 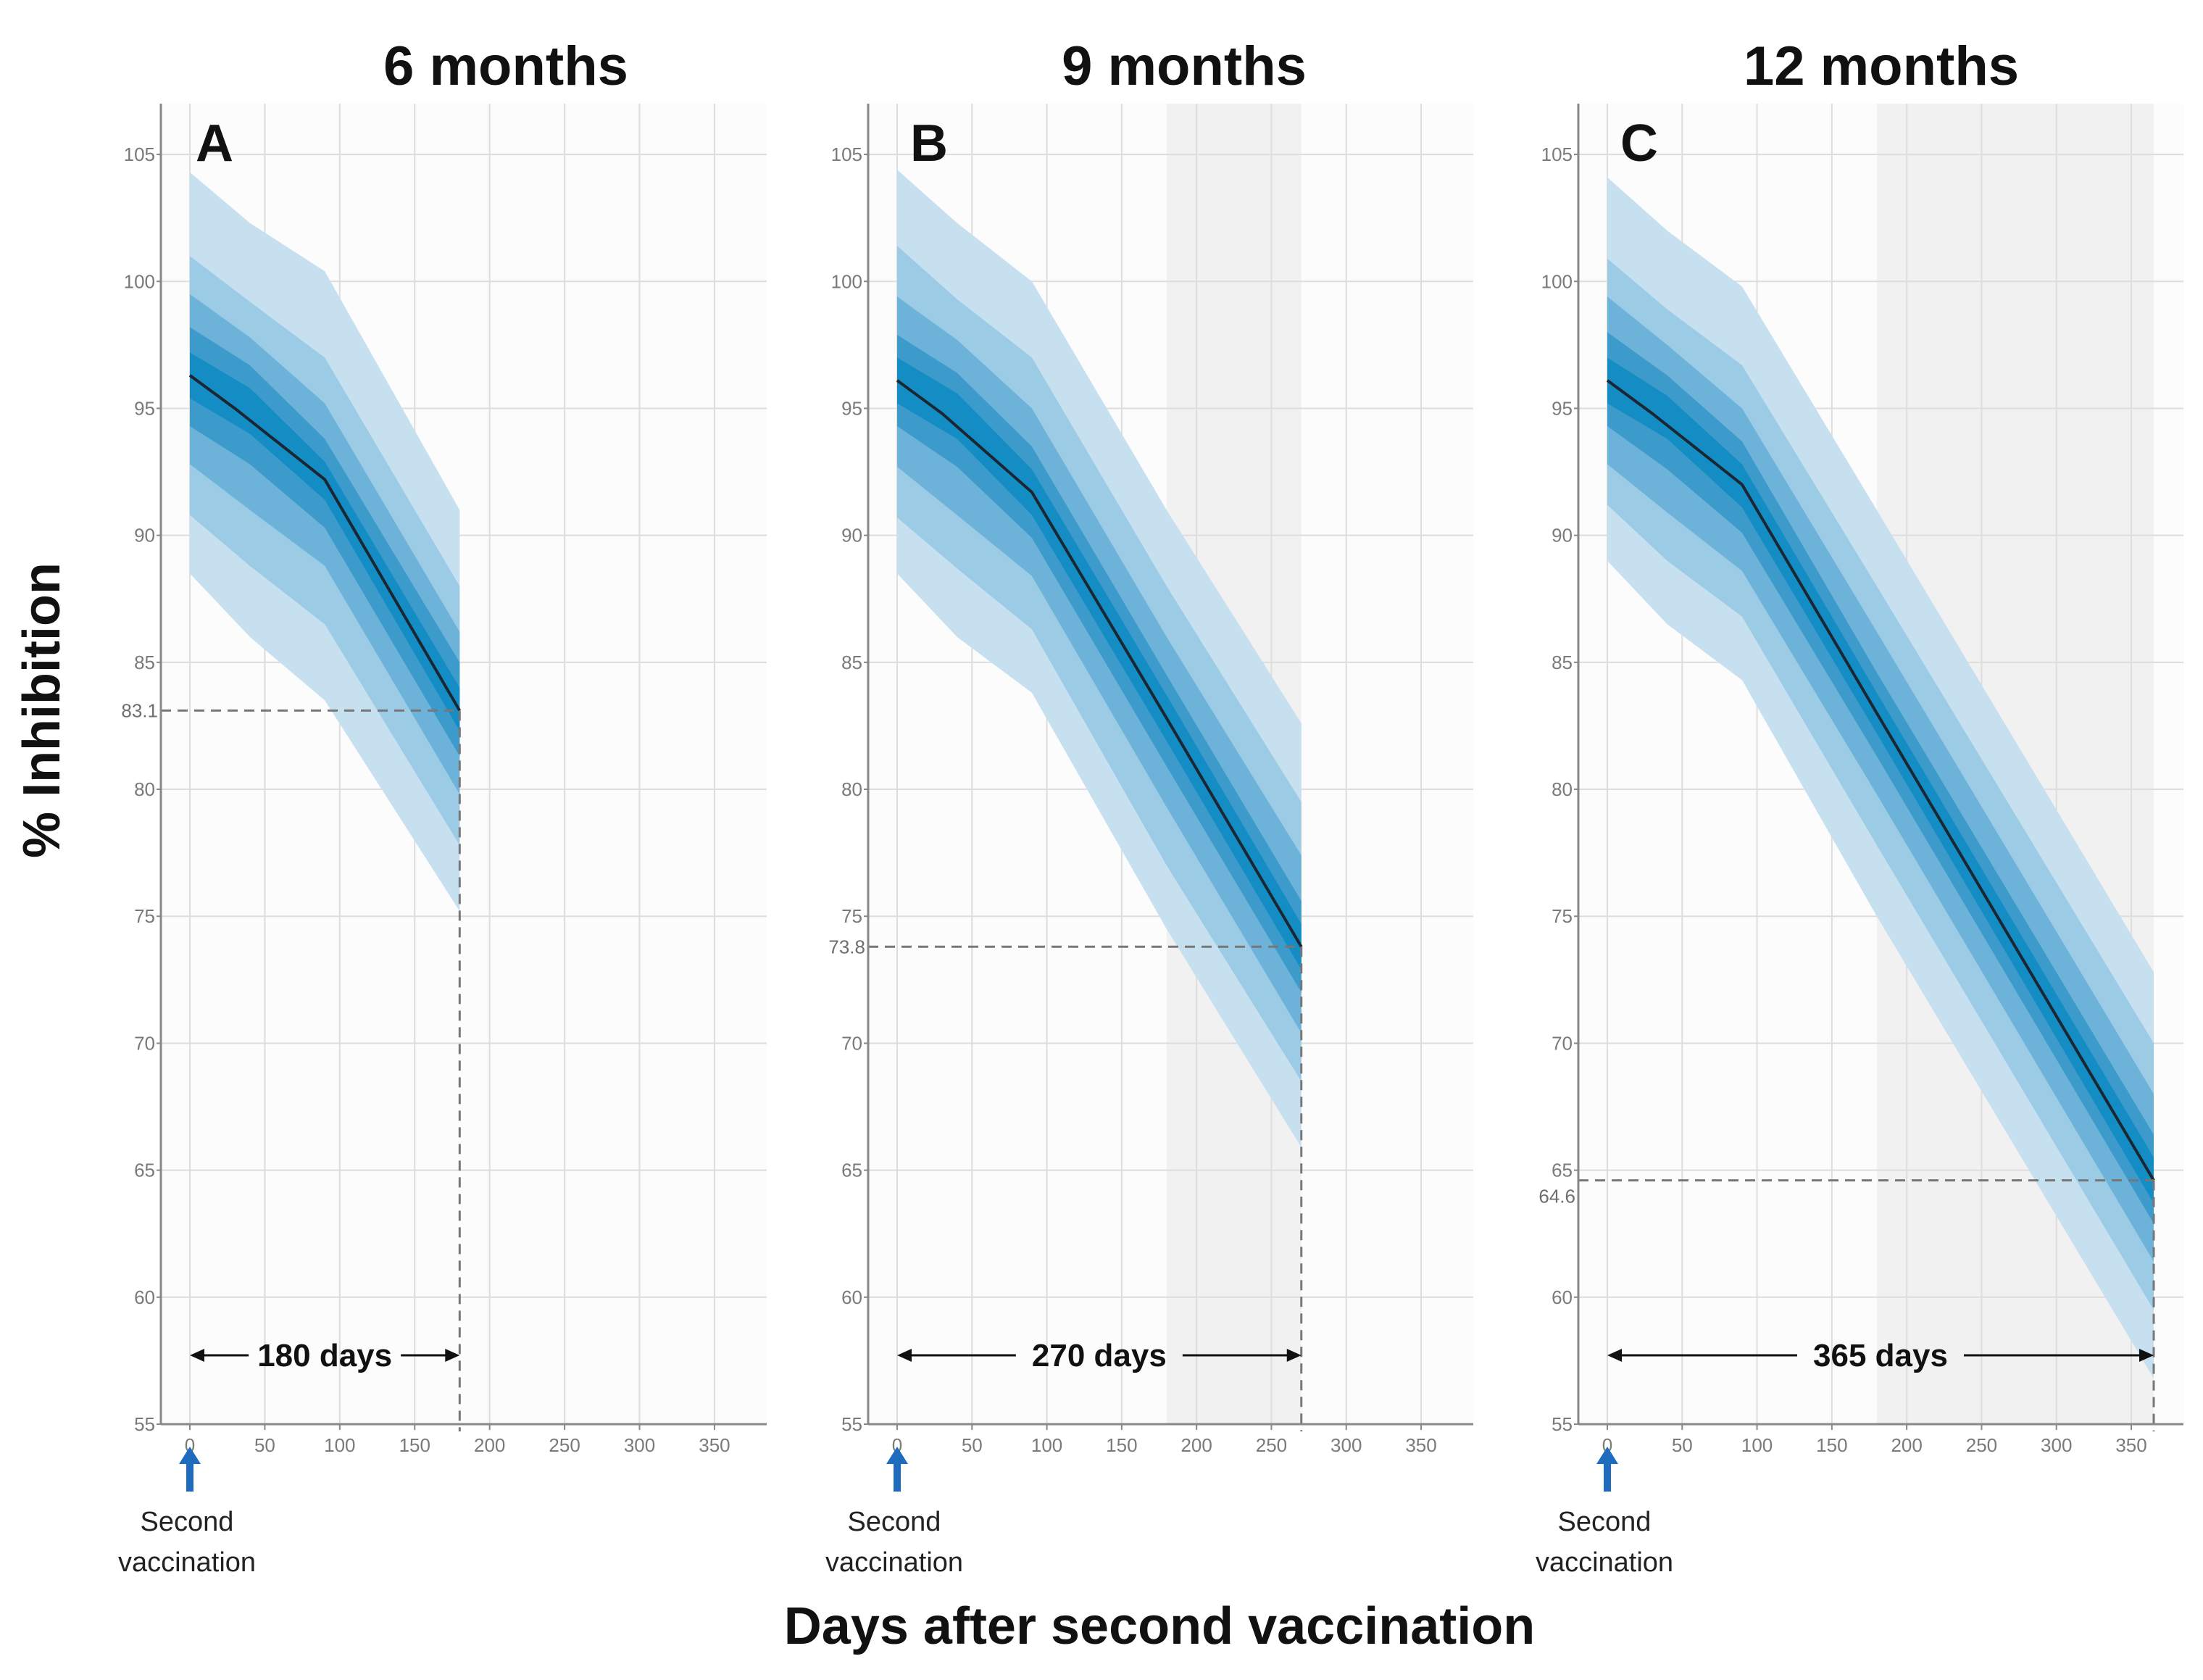 I want to click on panel-letter: B, so click(x=929, y=143).